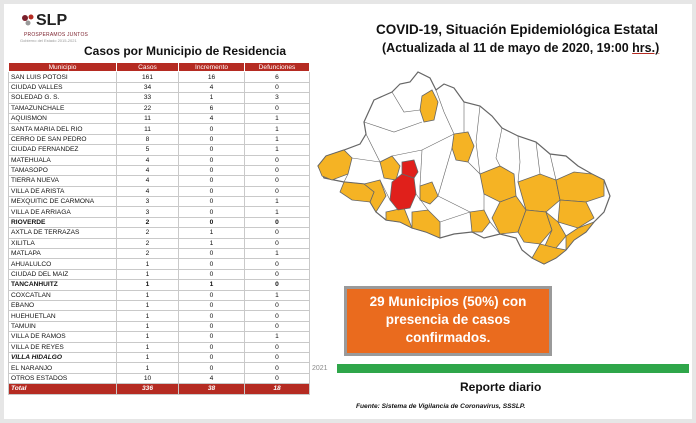 The height and width of the screenshot is (423, 696). I want to click on cell-municipio: SANTA MARIA DEL RIO, so click(62, 129).